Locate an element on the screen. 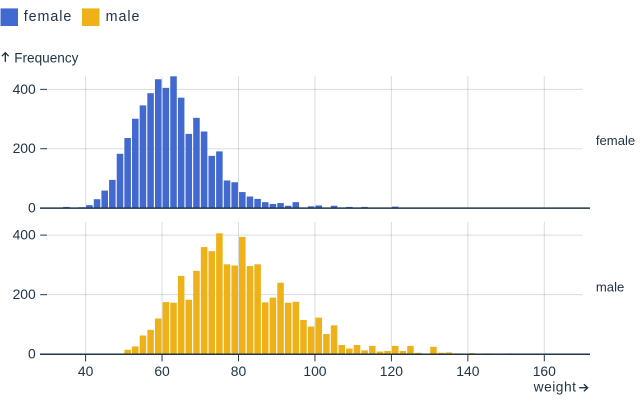 The width and height of the screenshot is (640, 410). svg-text: 40 is located at coordinates (86, 371).